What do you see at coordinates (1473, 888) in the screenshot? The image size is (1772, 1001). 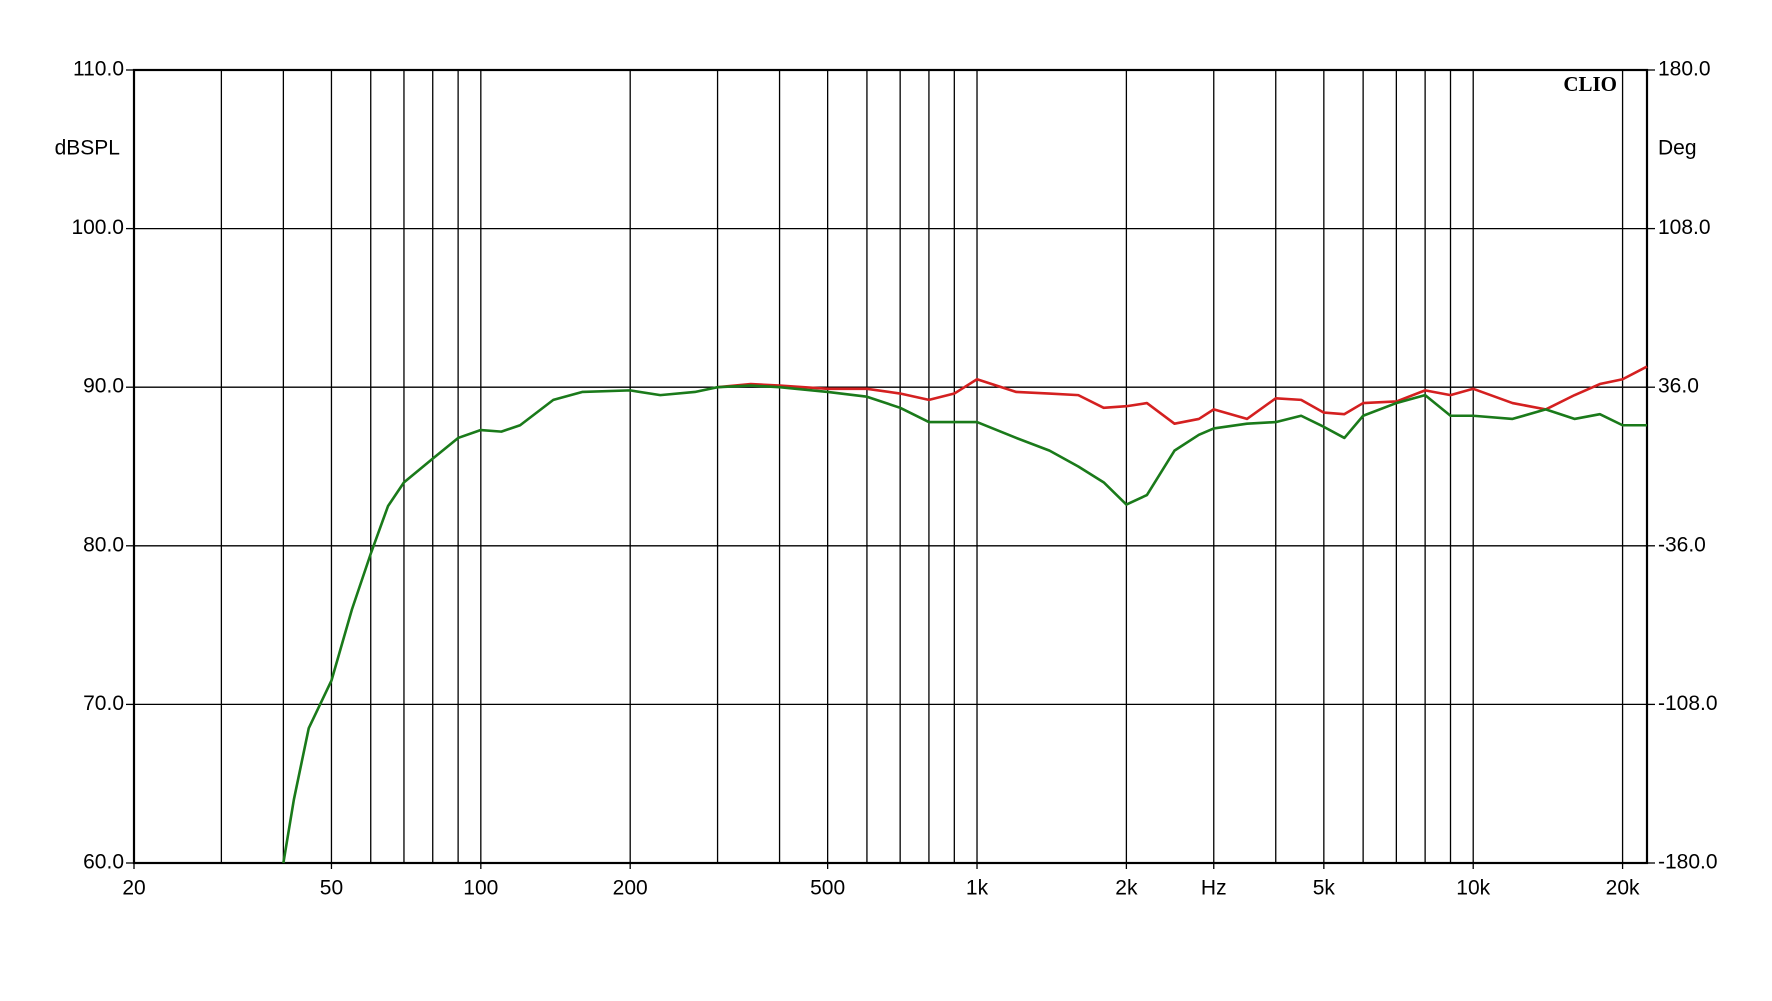 I see `x-tick-label: 10k` at bounding box center [1473, 888].